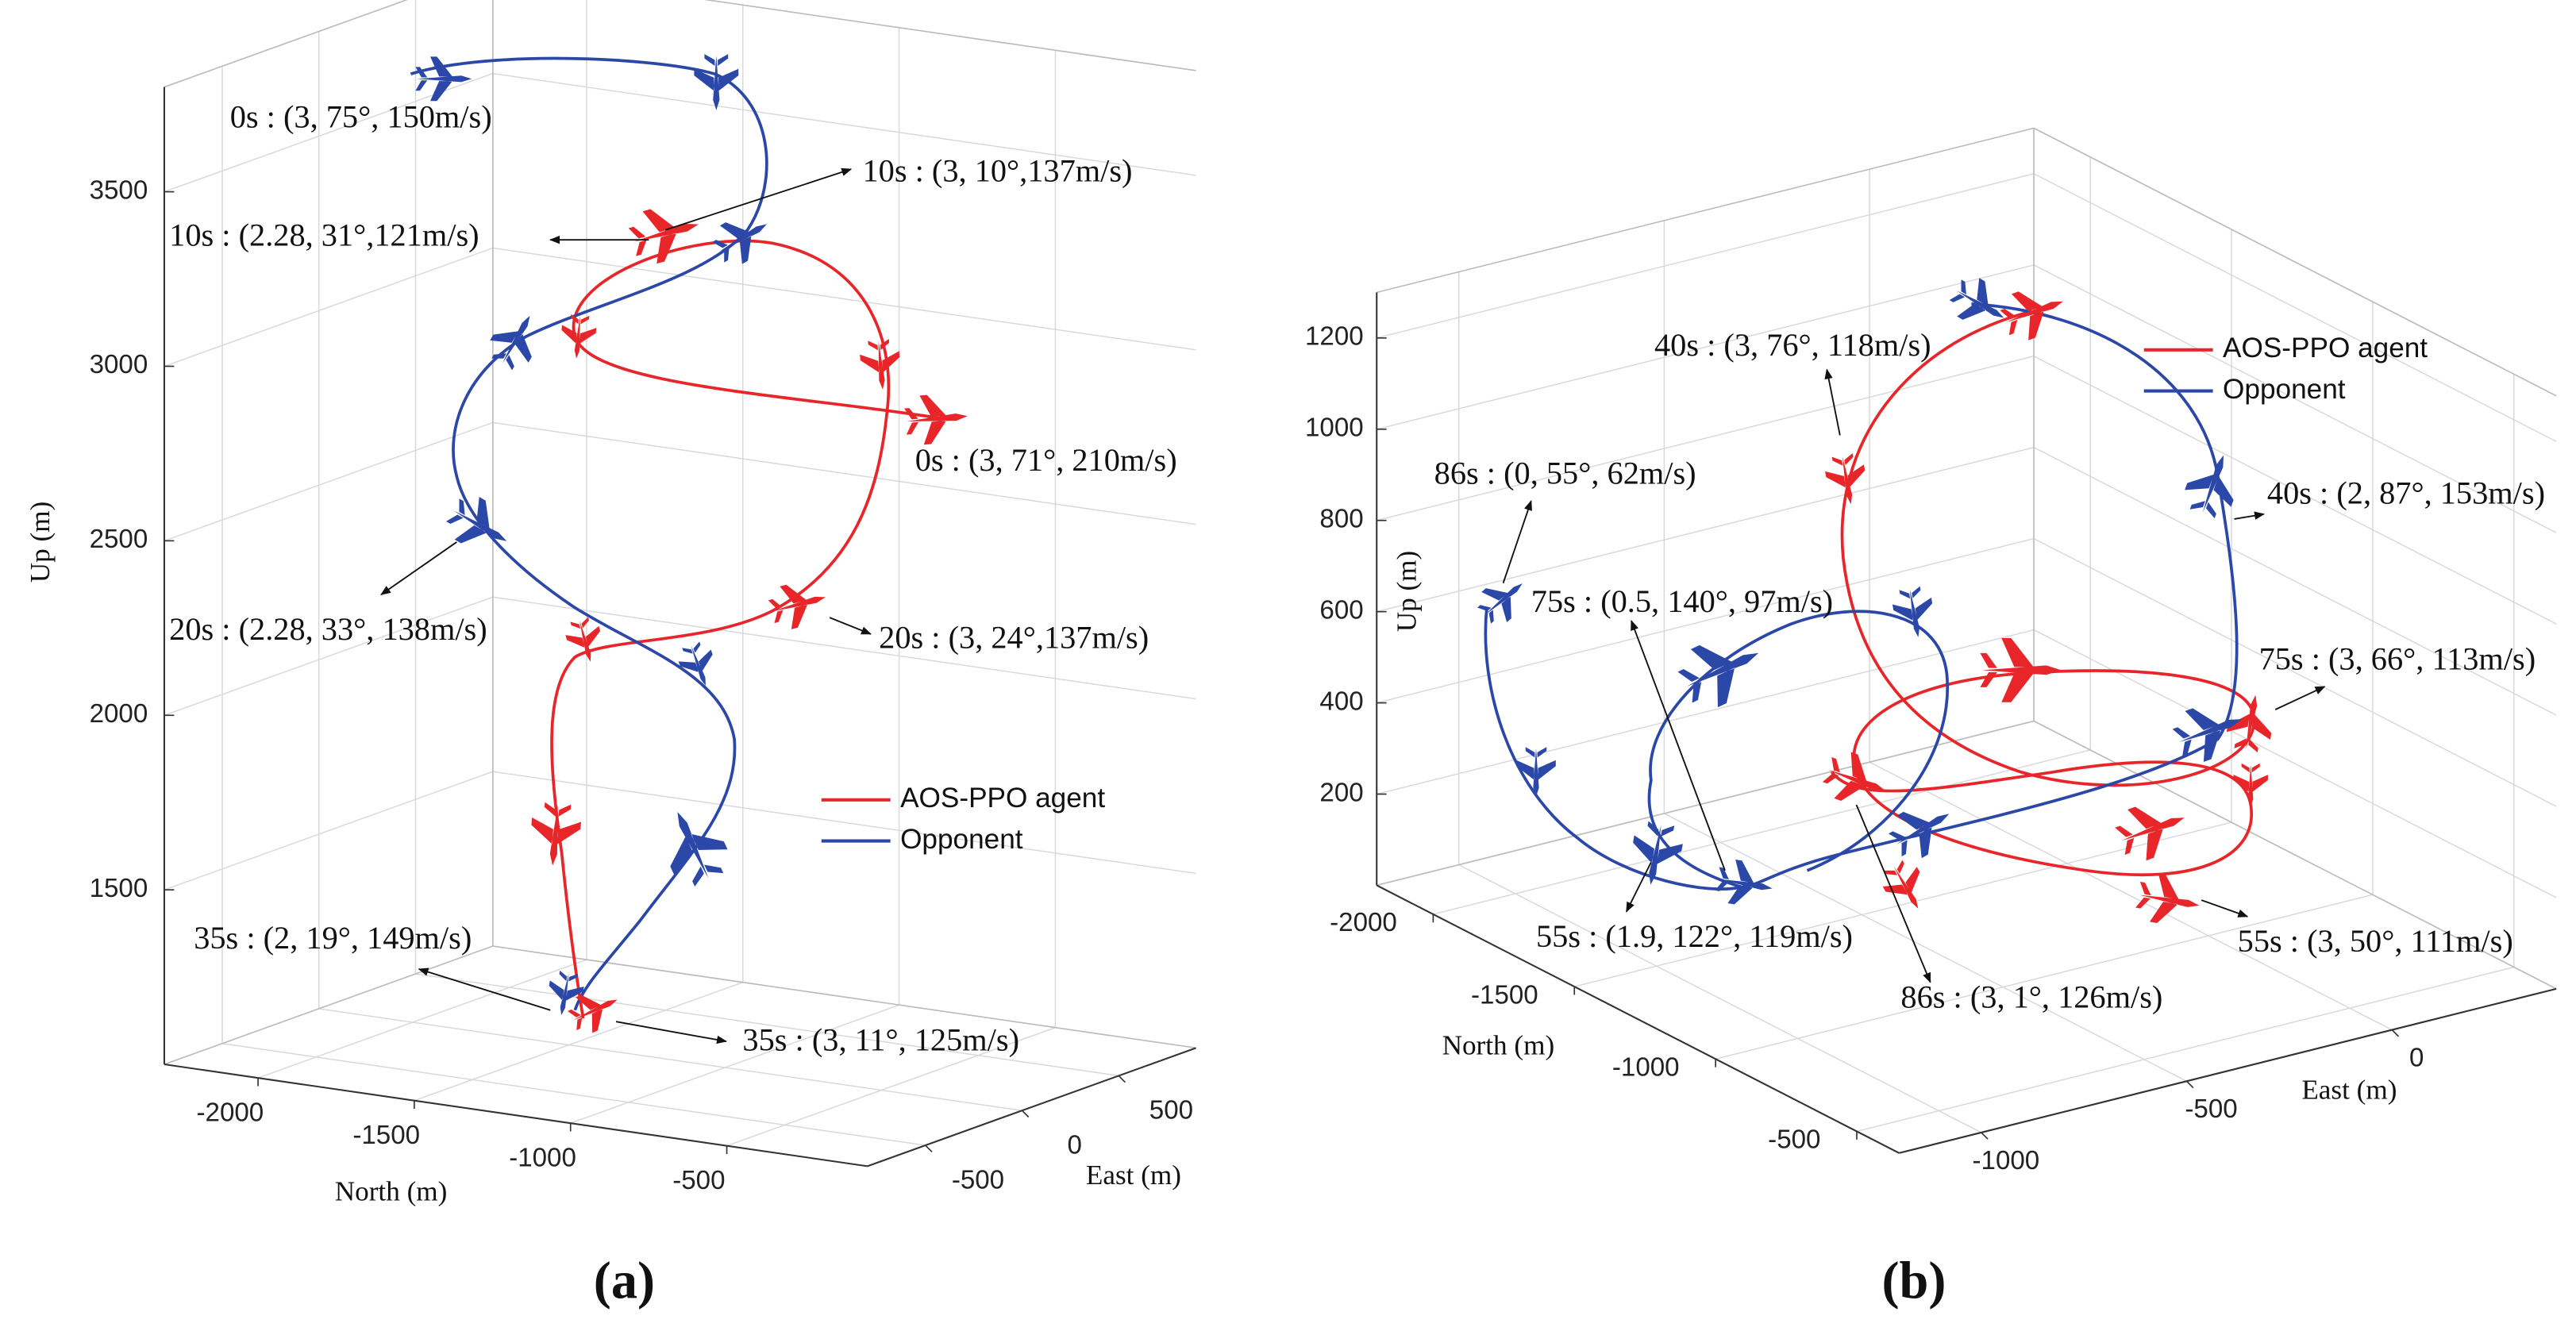 The height and width of the screenshot is (1331, 2576). What do you see at coordinates (2006, 1160) in the screenshot?
I see `y-tick-label: -1000` at bounding box center [2006, 1160].